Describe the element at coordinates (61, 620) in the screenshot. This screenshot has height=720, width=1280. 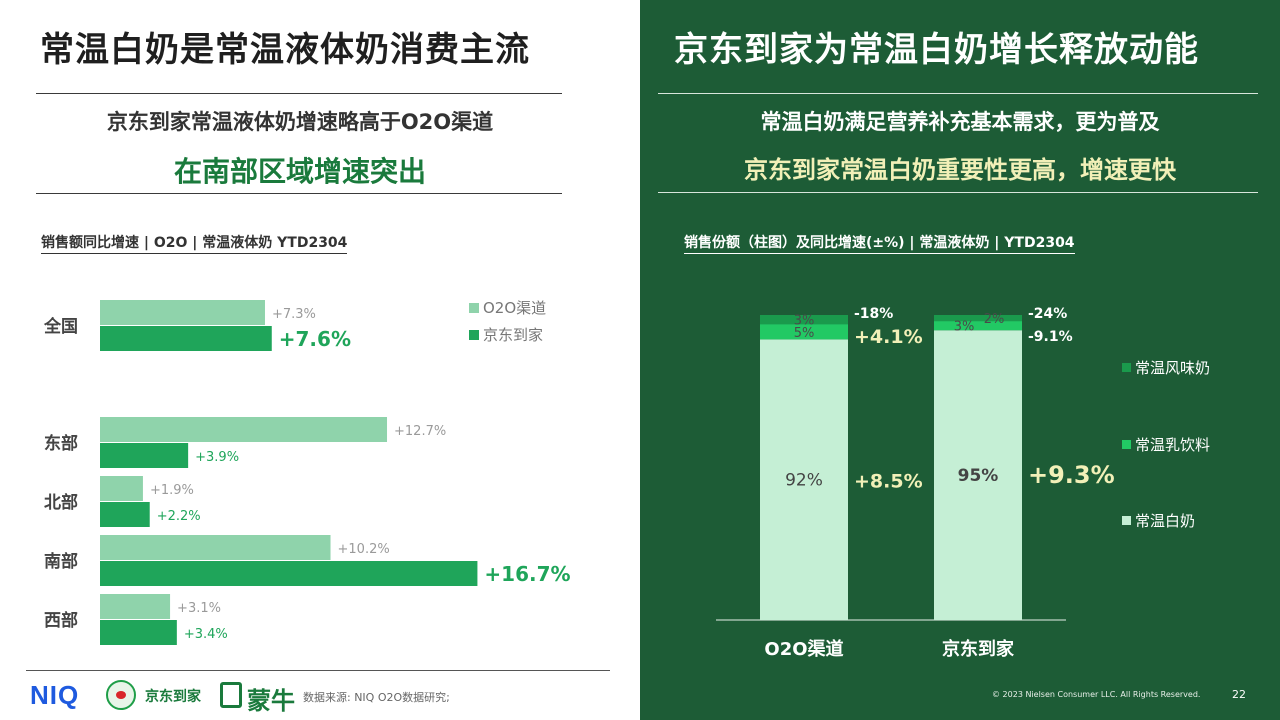
I see `category-label: 西部` at that location.